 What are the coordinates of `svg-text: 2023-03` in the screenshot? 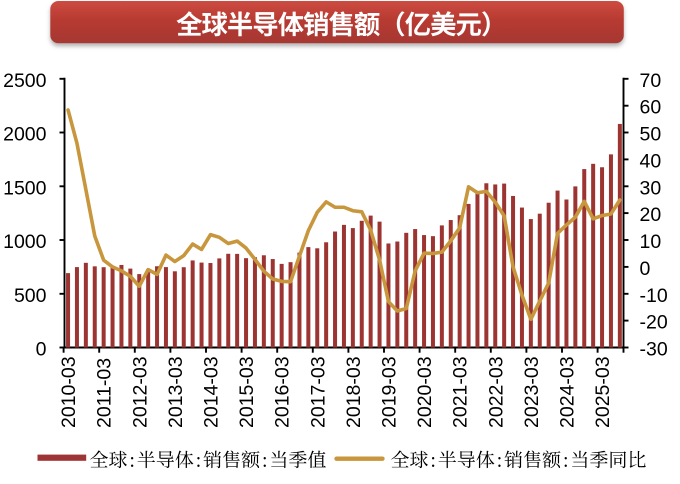 It's located at (532, 392).